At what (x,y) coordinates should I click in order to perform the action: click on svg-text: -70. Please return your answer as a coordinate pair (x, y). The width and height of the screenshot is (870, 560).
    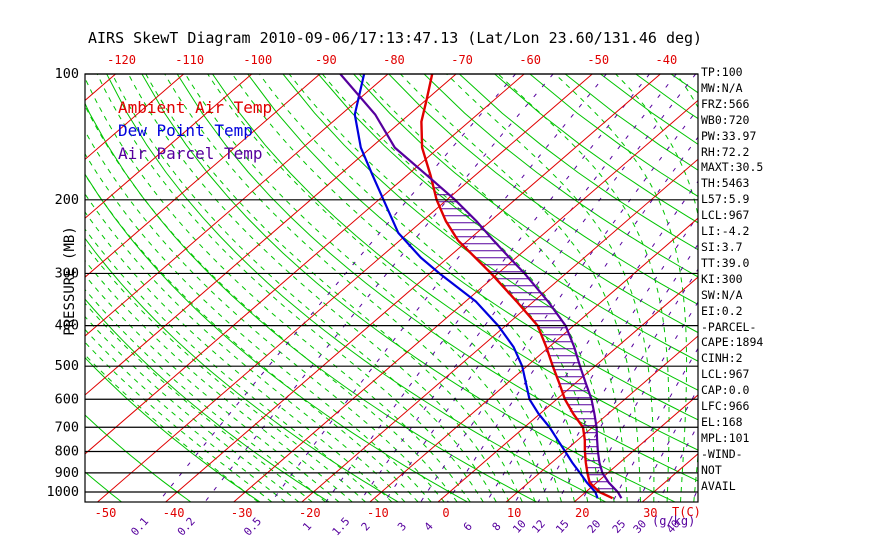
    Looking at the image, I should click on (462, 60).